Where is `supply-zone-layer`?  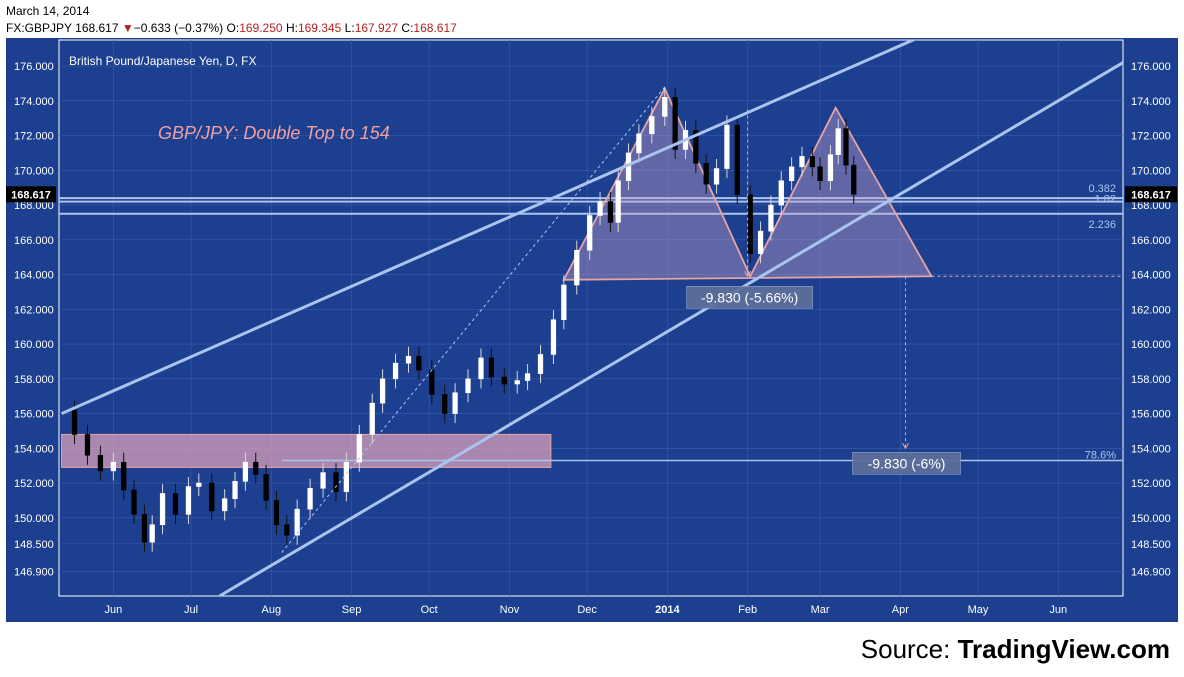
supply-zone-layer is located at coordinates (306, 450).